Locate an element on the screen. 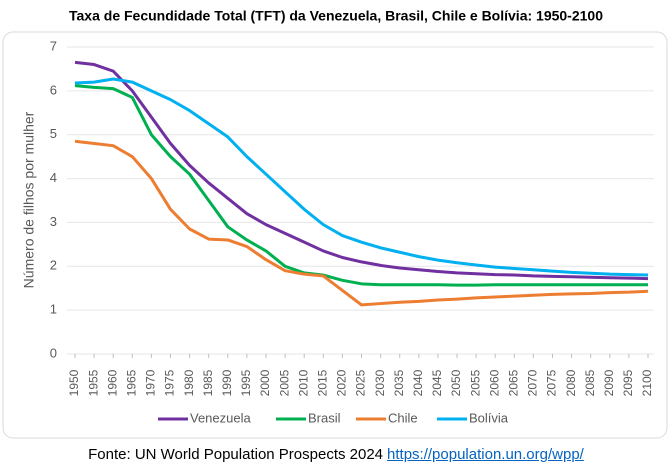  x-tick-label: 1975 is located at coordinates (170, 382).